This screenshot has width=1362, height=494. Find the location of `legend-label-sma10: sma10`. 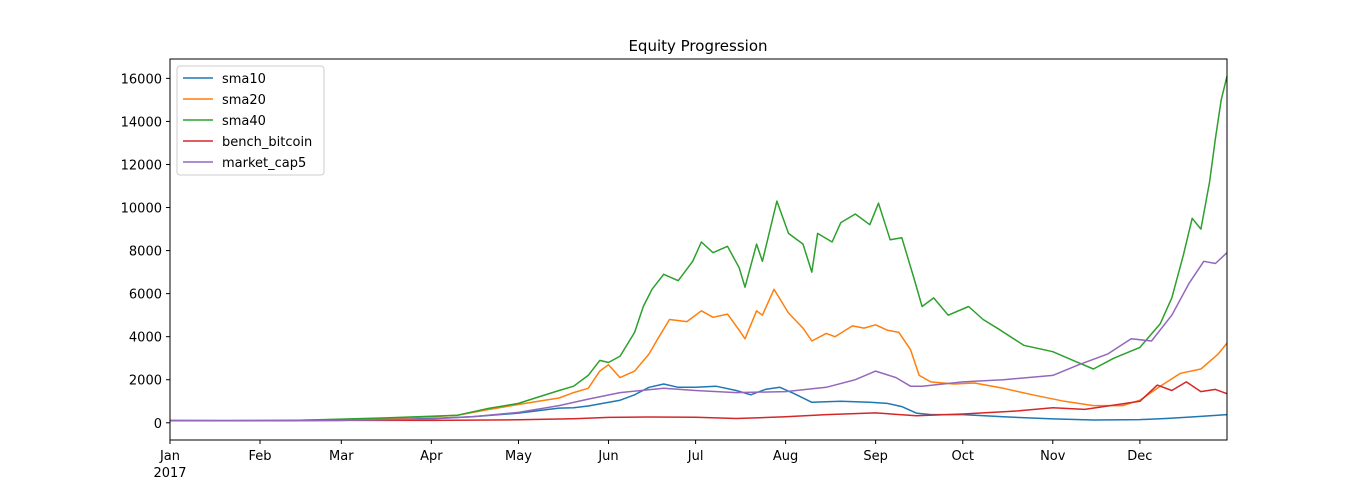

legend-label-sma10: sma10 is located at coordinates (244, 79).